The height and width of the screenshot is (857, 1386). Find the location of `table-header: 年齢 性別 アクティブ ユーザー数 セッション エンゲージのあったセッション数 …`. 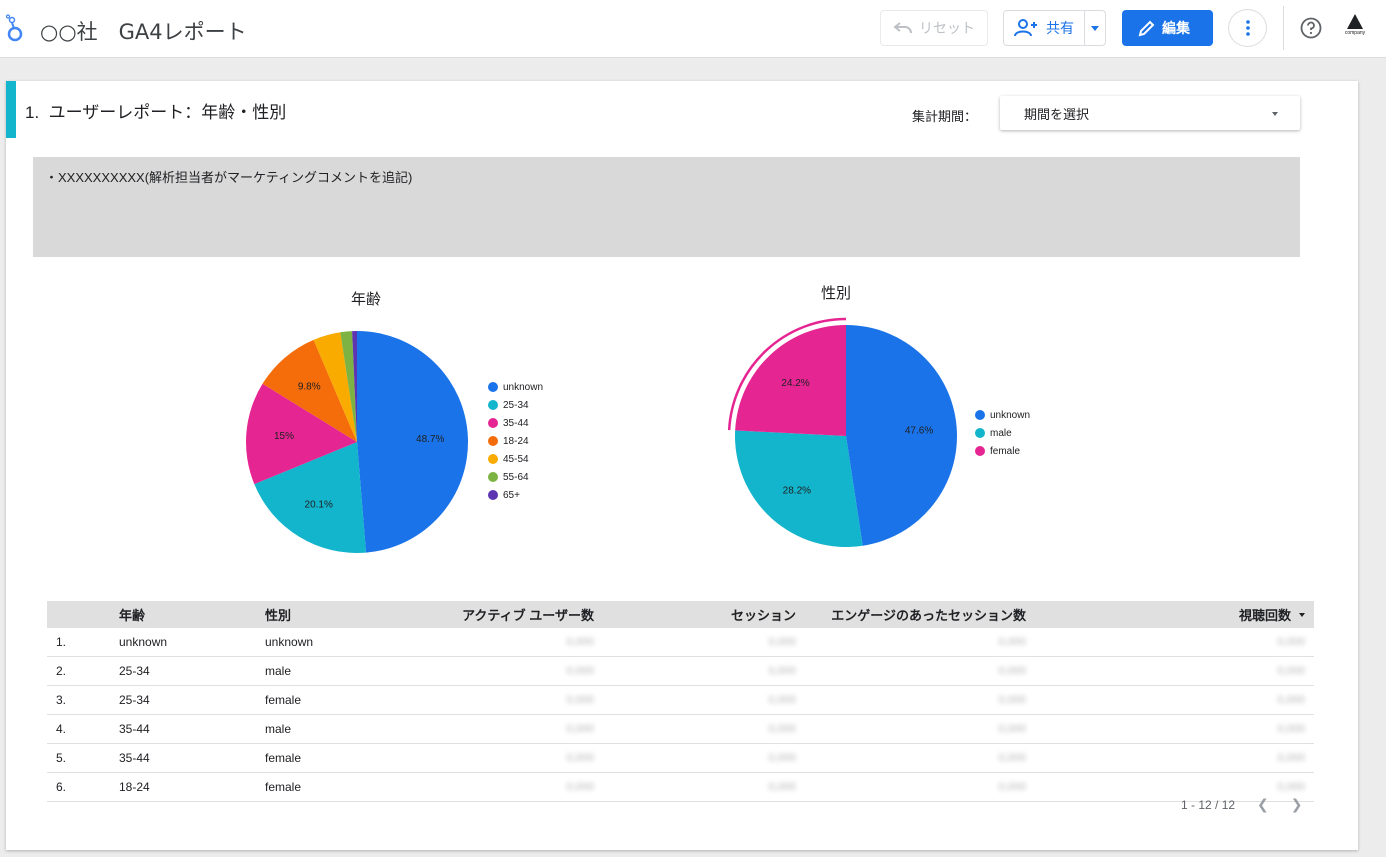

table-header: 年齢 性別 アクティブ ユーザー数 セッション エンゲージのあったセッション数 … is located at coordinates (680, 614).